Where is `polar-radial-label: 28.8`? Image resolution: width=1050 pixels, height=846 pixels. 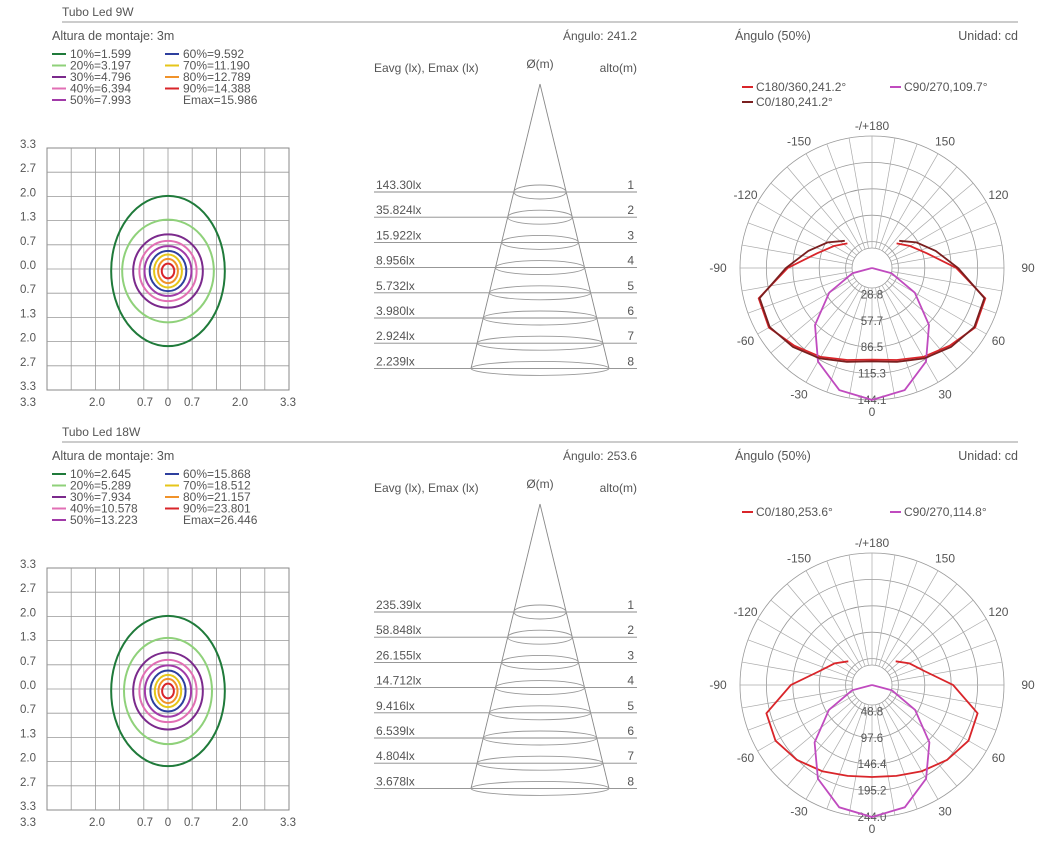 polar-radial-label: 28.8 is located at coordinates (872, 295).